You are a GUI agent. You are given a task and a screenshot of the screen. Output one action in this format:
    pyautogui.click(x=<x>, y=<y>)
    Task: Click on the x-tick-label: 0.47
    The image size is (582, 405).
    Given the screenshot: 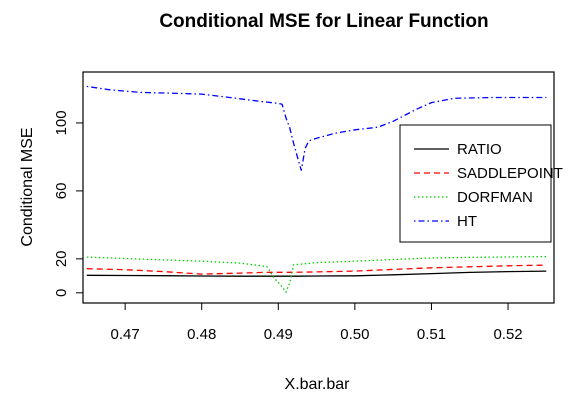 What is the action you would take?
    pyautogui.click(x=125, y=334)
    